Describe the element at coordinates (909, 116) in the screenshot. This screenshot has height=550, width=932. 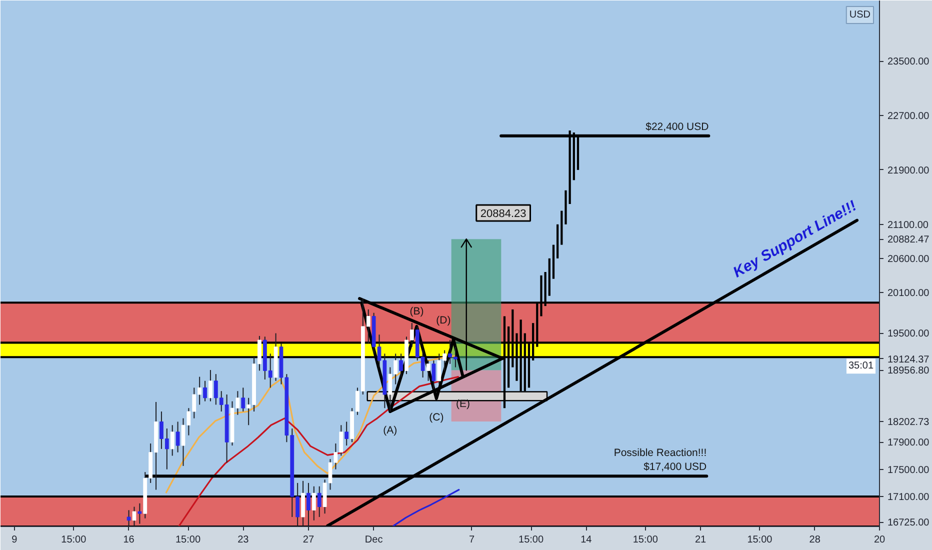
I see `y-tick-label: 22700.00` at that location.